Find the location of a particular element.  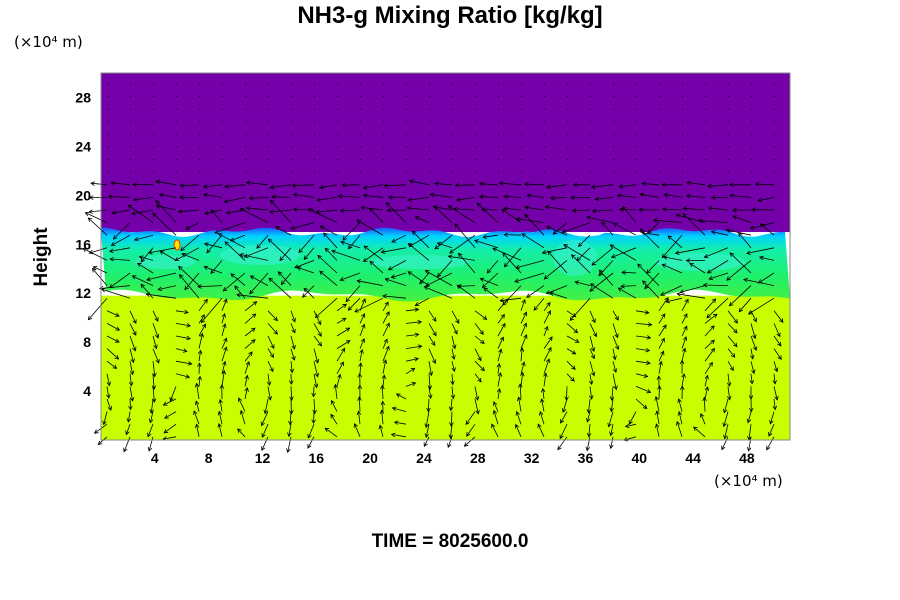

x-tick-label: 20 is located at coordinates (370, 458).